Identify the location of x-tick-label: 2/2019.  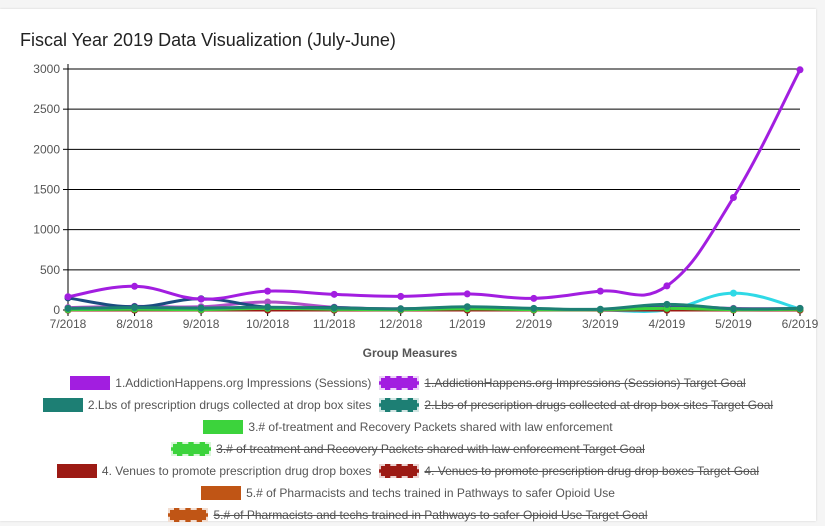
(533, 324).